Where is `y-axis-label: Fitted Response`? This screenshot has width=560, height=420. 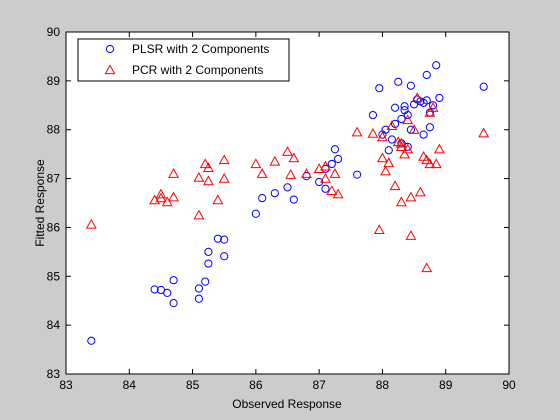
y-axis-label: Fitted Response is located at coordinates (40, 203).